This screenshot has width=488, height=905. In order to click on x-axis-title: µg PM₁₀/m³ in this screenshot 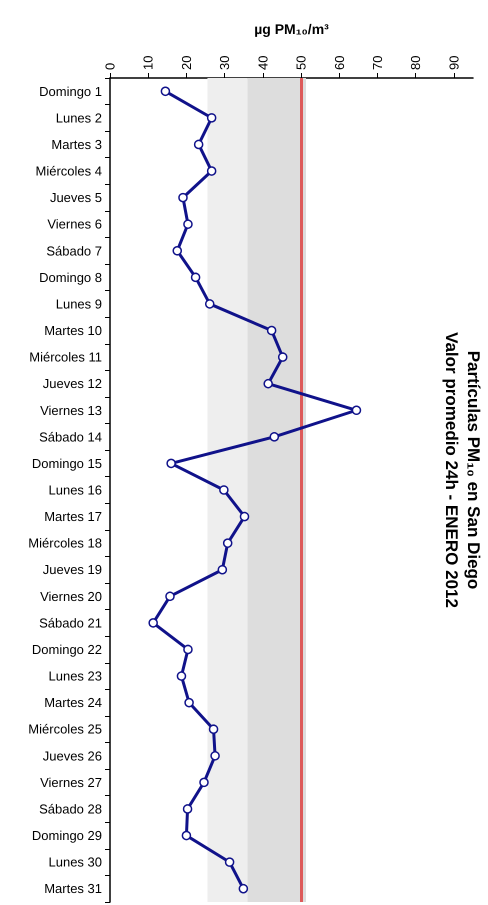, I will do `click(292, 29)`.